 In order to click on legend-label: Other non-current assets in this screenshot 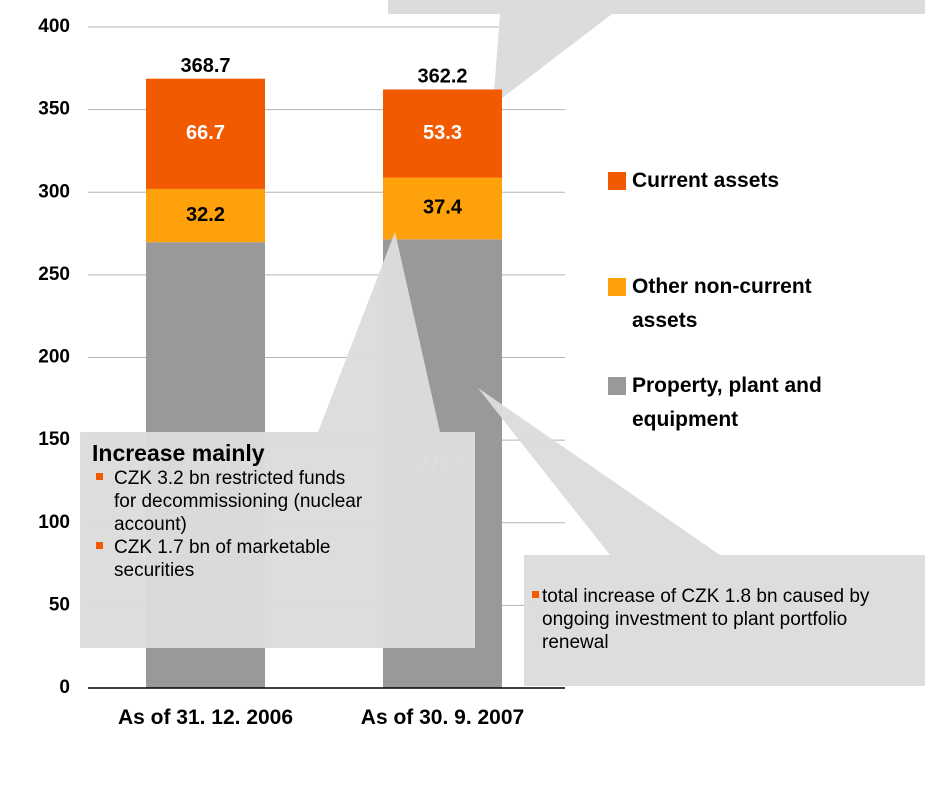, I will do `click(722, 303)`.